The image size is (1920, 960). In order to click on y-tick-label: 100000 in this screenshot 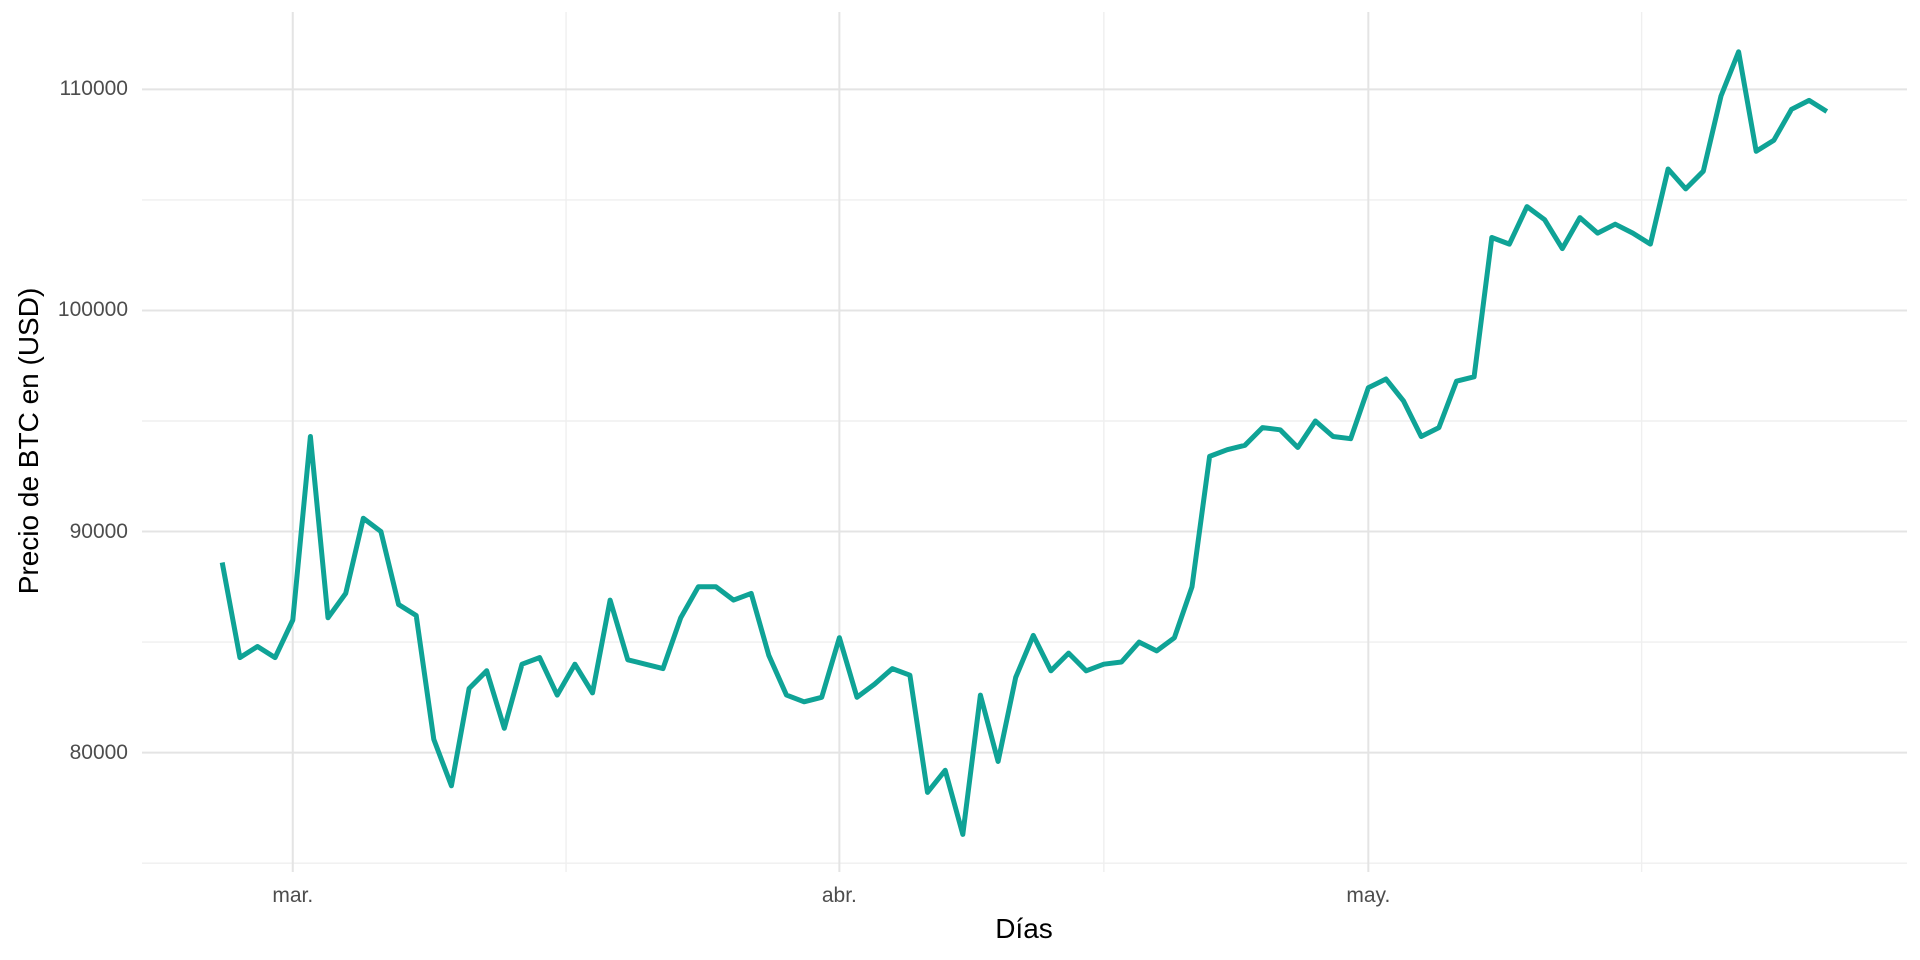, I will do `click(92, 310)`.